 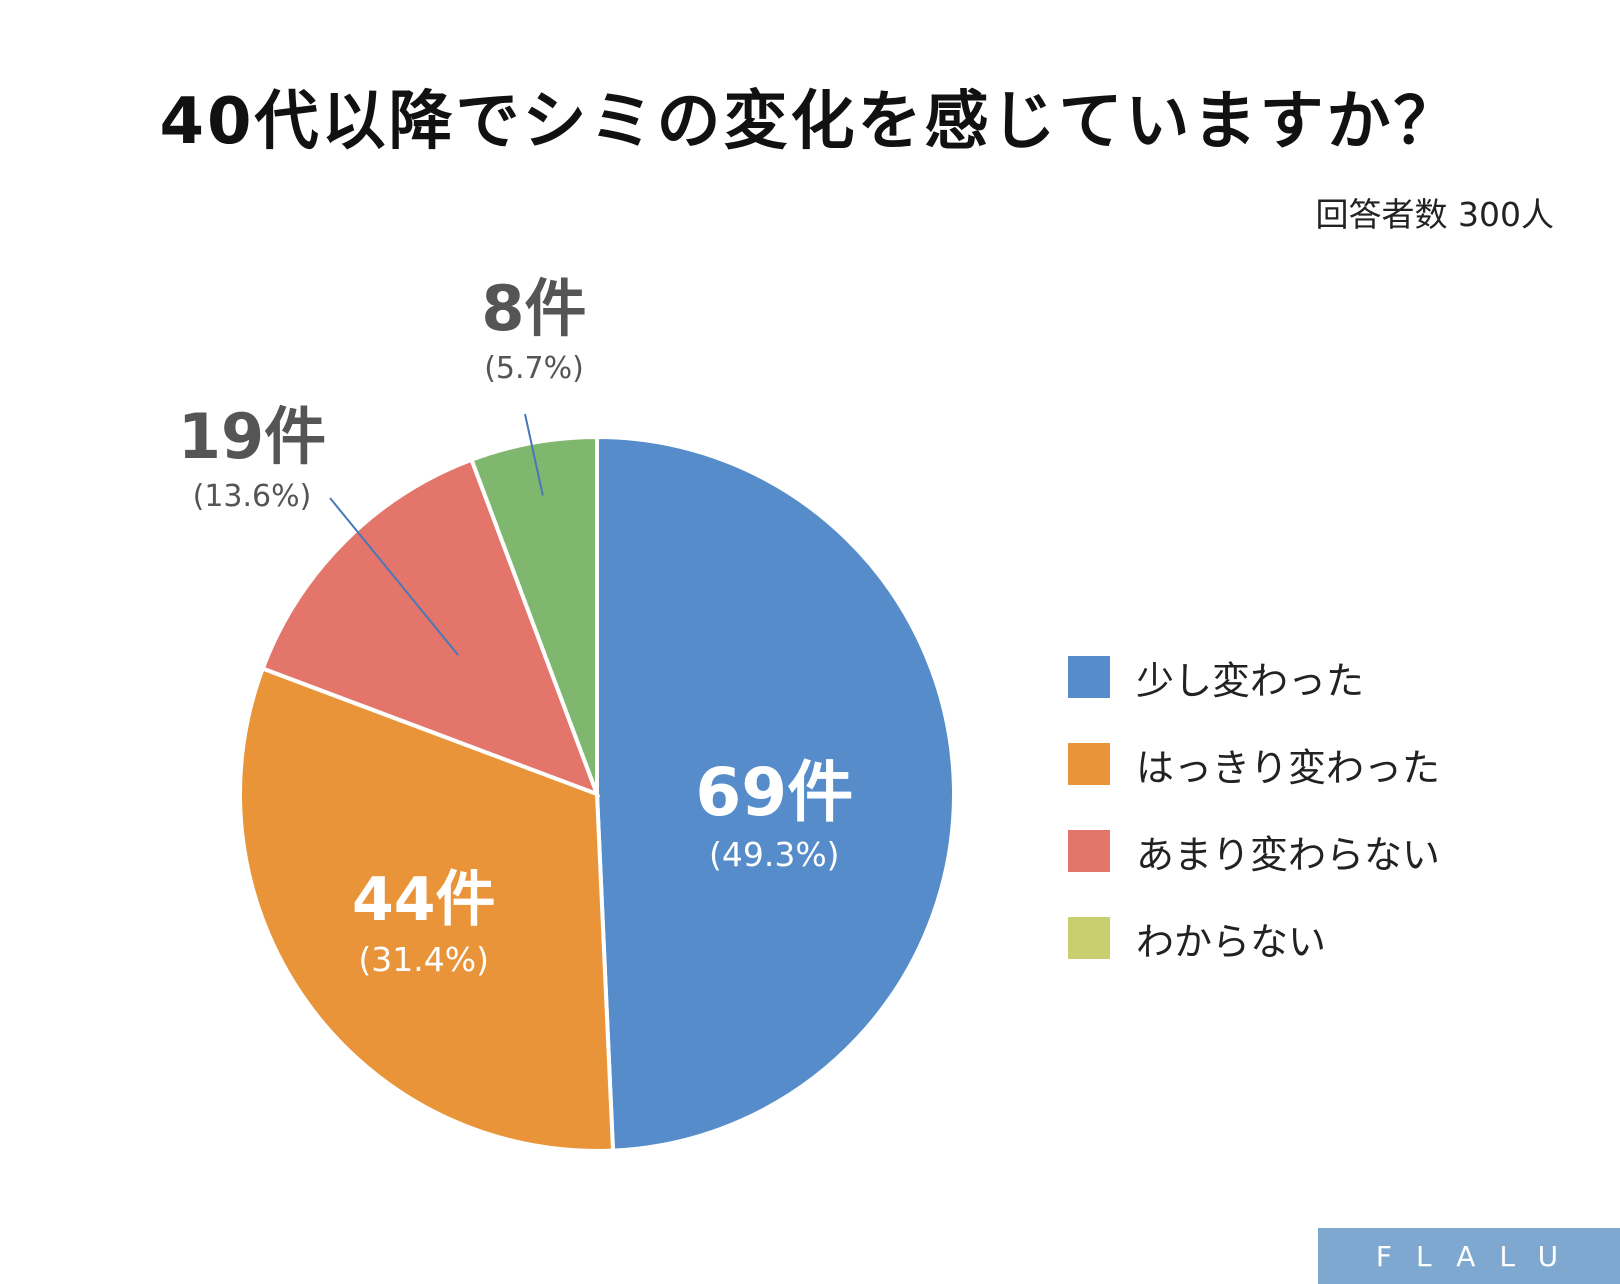 I want to click on legend: 少し変わった はっきり変わった あまり変わらない わからない, so click(x=1254, y=829).